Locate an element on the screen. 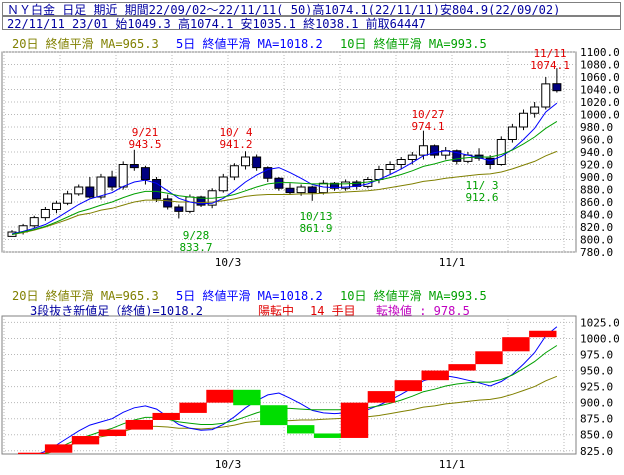 The image size is (624, 475). kagi-info-step: 14 手目 is located at coordinates (333, 311).